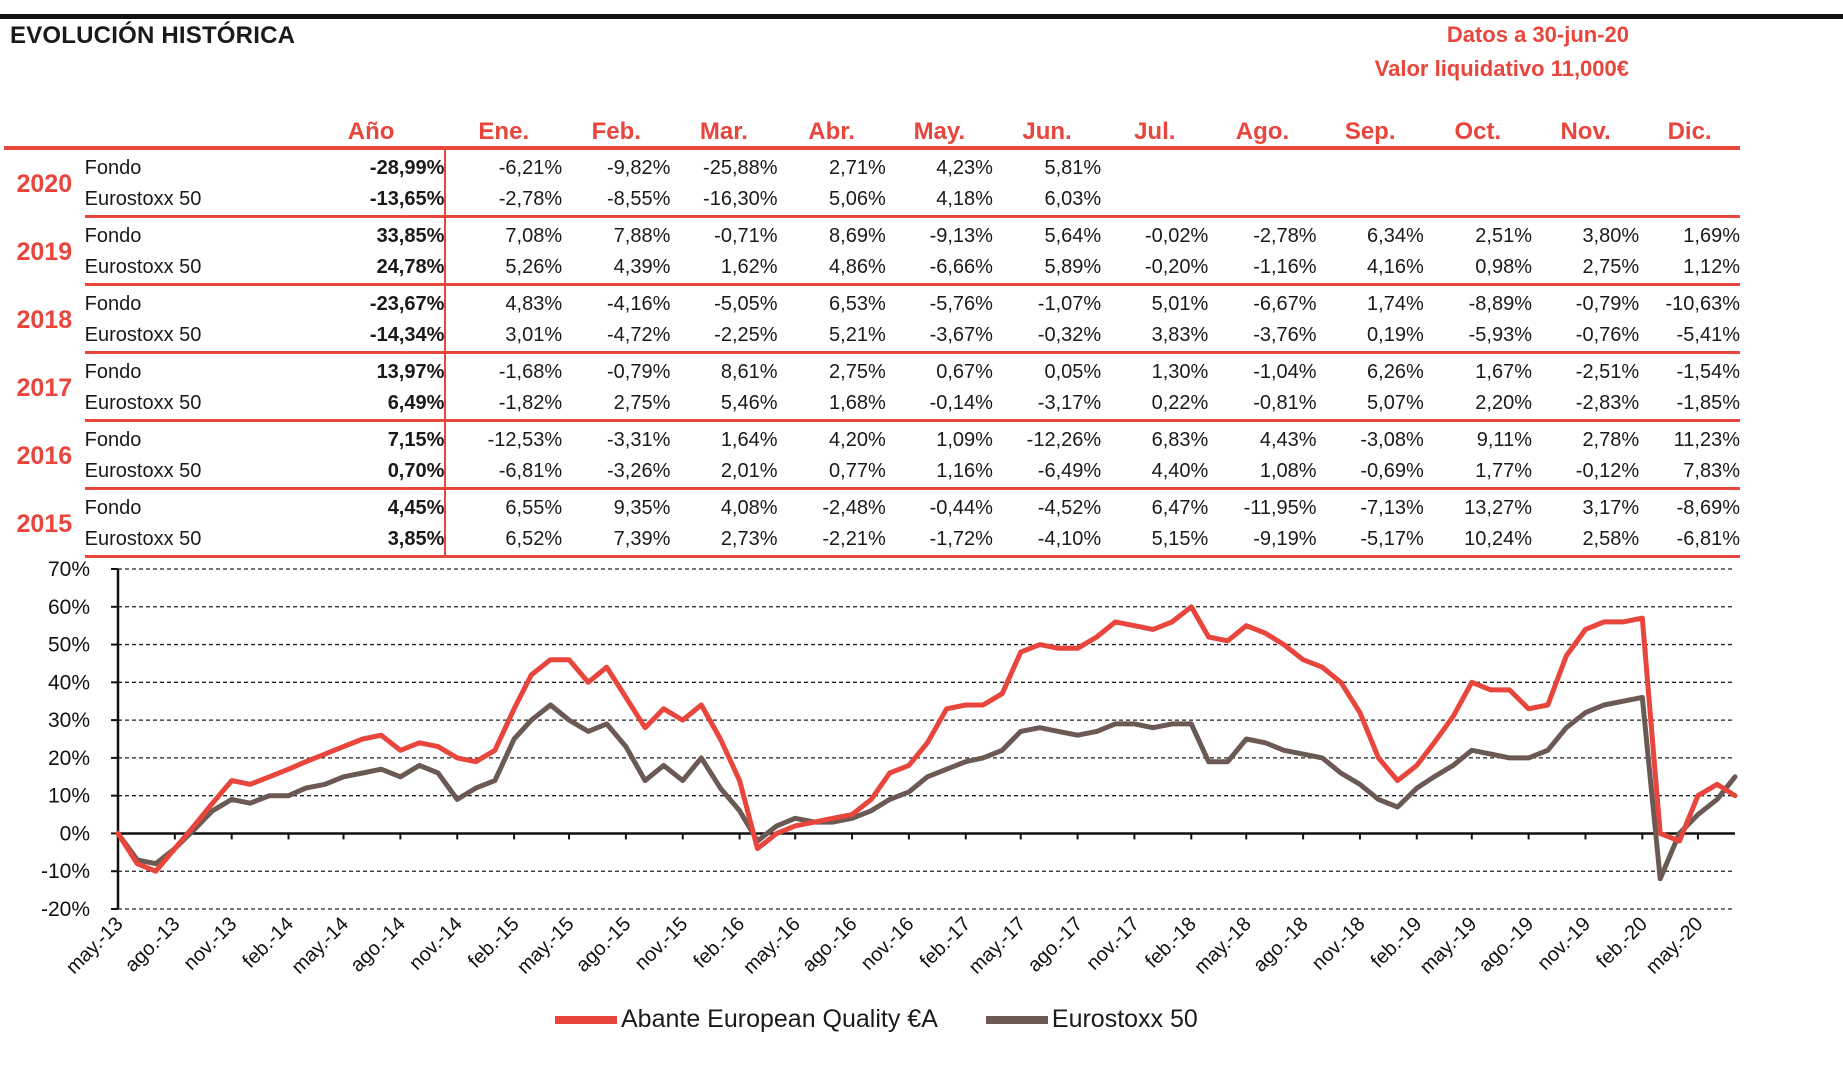 This screenshot has width=1843, height=1068. I want to click on monthly-return: -9,13%, so click(961, 236).